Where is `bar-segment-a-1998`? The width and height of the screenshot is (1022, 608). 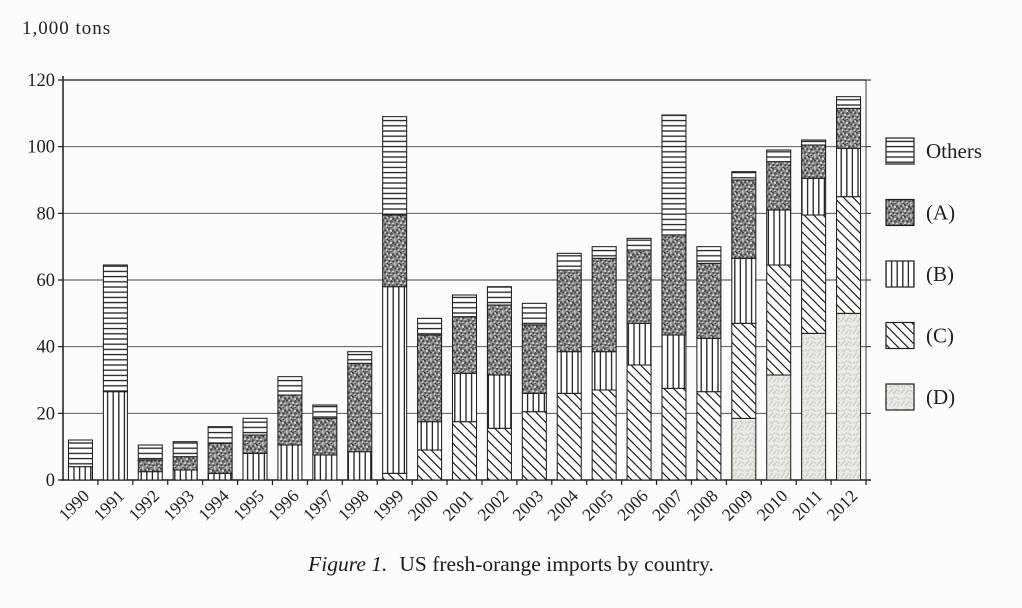 bar-segment-a-1998 is located at coordinates (360, 407).